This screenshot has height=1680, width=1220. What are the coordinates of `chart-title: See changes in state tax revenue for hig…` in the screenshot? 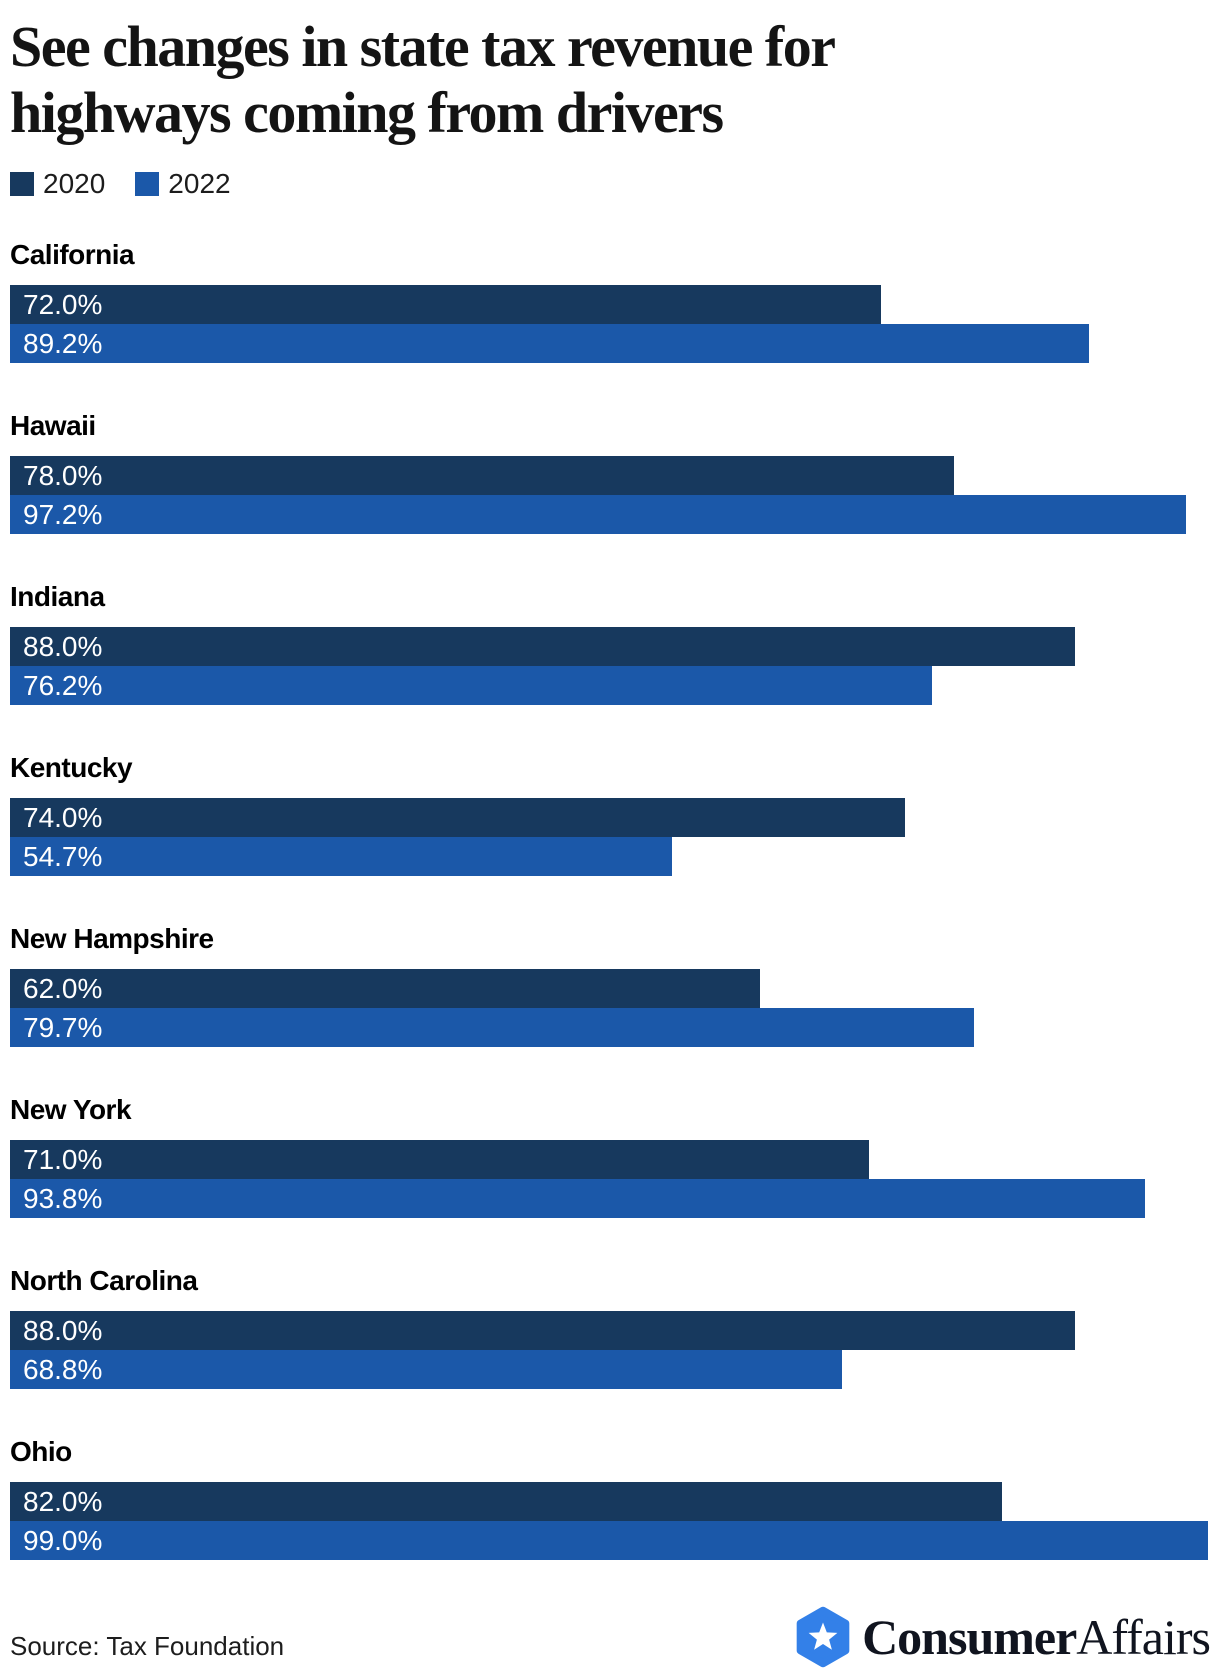 It's located at (615, 80).